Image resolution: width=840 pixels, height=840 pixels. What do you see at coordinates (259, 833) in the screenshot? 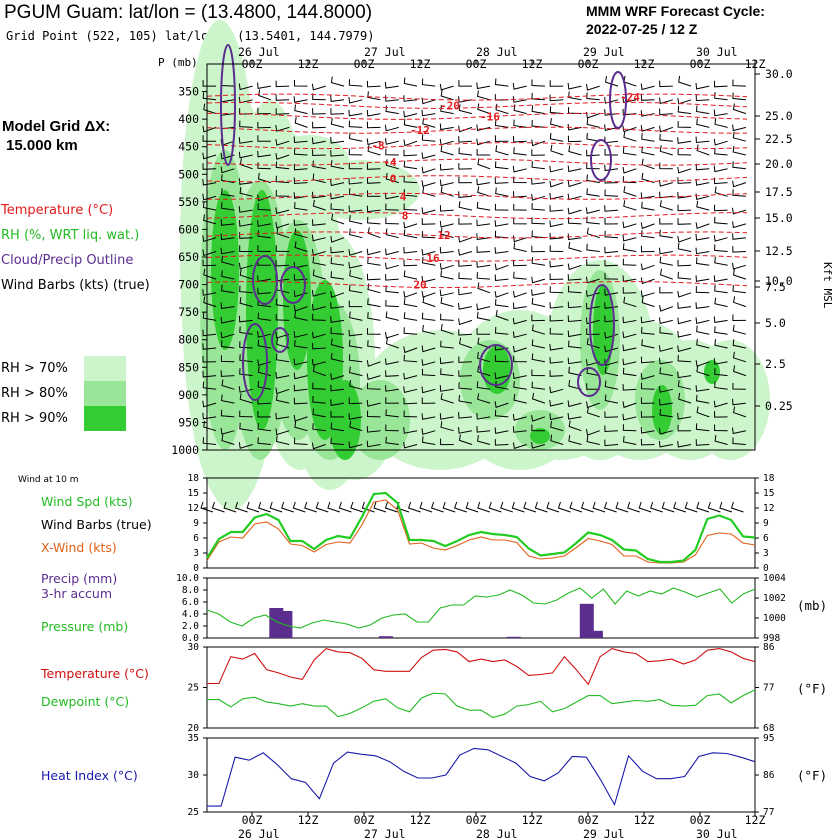
I see `bottom-date-label: 26 Jul` at bounding box center [259, 833].